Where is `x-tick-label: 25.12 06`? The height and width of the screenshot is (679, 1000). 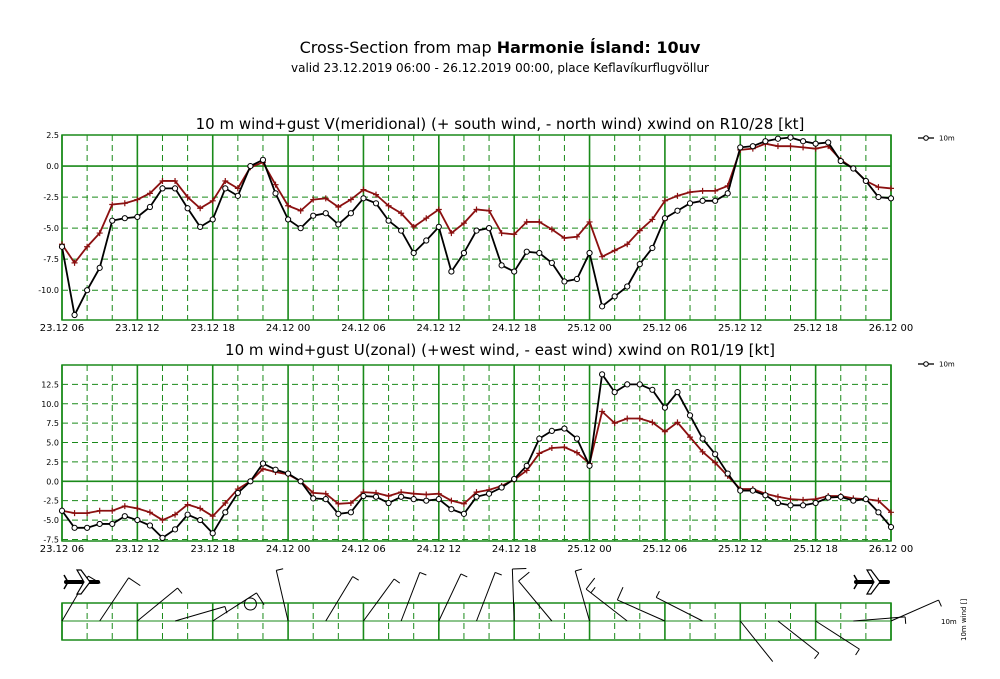 x-tick-label: 25.12 06 is located at coordinates (665, 549).